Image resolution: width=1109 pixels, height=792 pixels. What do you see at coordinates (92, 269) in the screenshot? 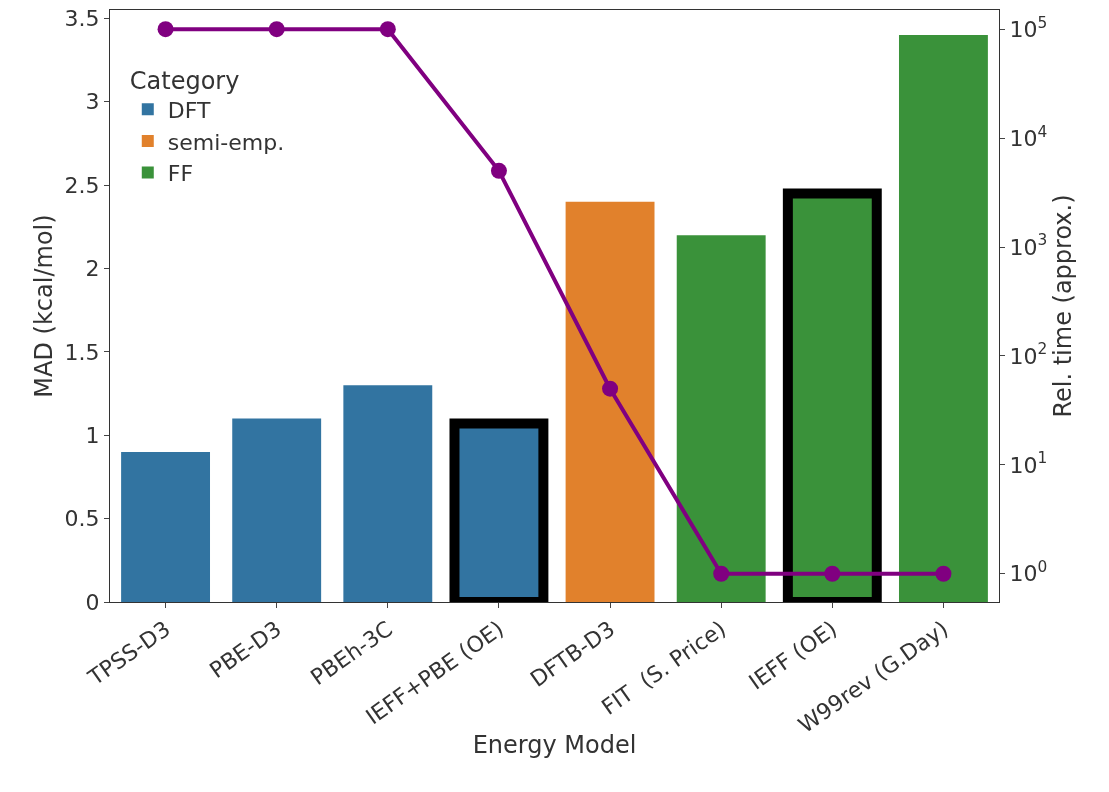
I see `y-tick-label: 2` at bounding box center [92, 269].